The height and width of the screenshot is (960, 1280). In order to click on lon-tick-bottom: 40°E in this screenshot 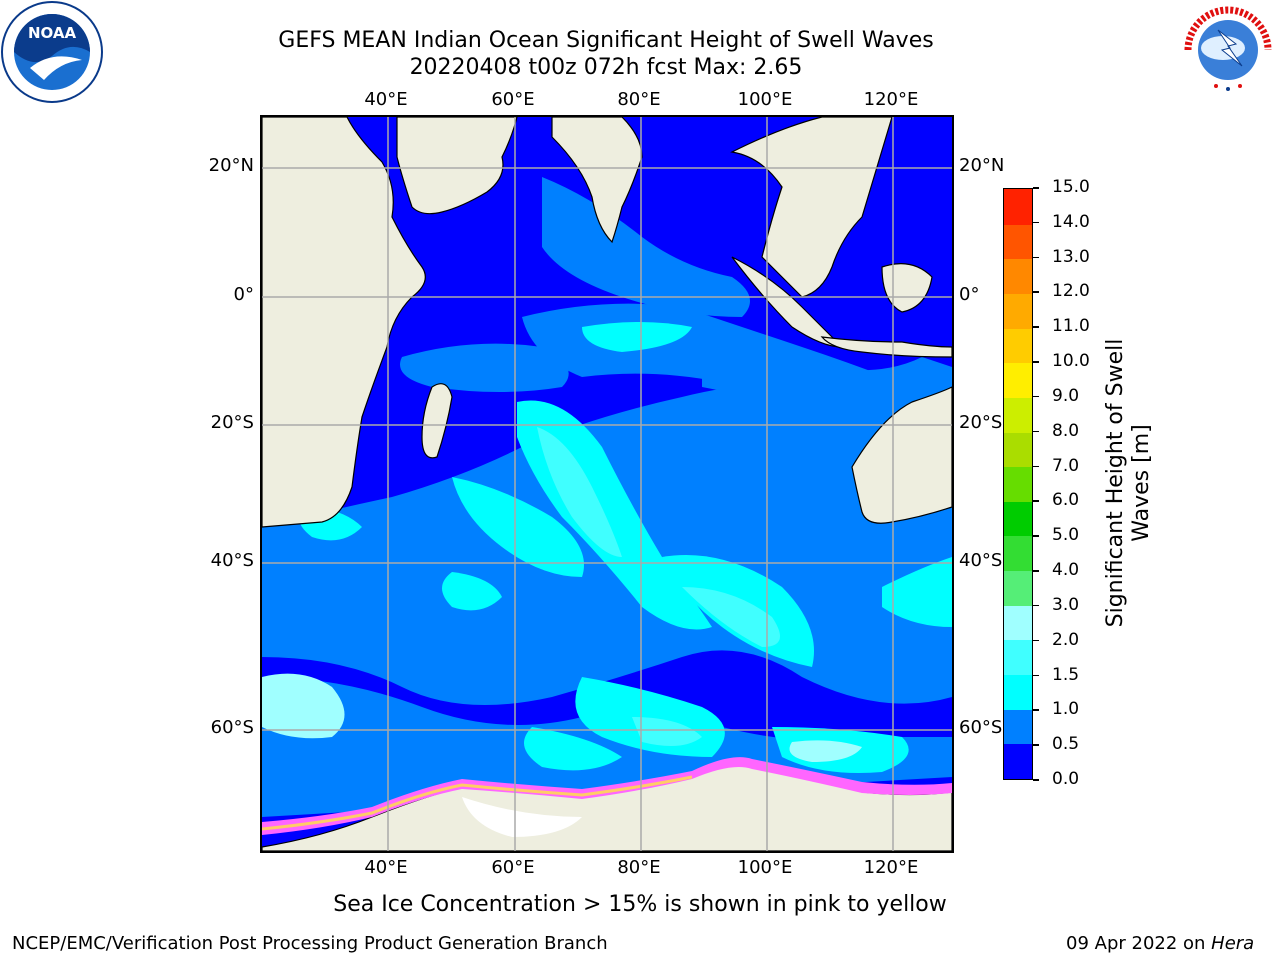, I will do `click(386, 867)`.